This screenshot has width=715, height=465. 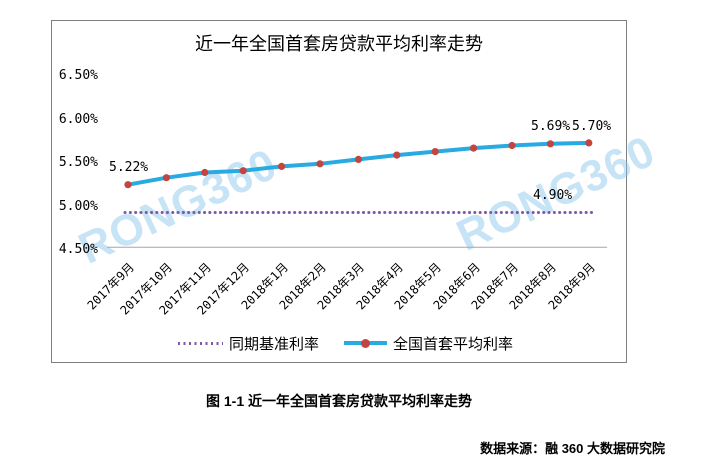 What do you see at coordinates (129, 167) in the screenshot?
I see `data-point-label-first: 5.22%` at bounding box center [129, 167].